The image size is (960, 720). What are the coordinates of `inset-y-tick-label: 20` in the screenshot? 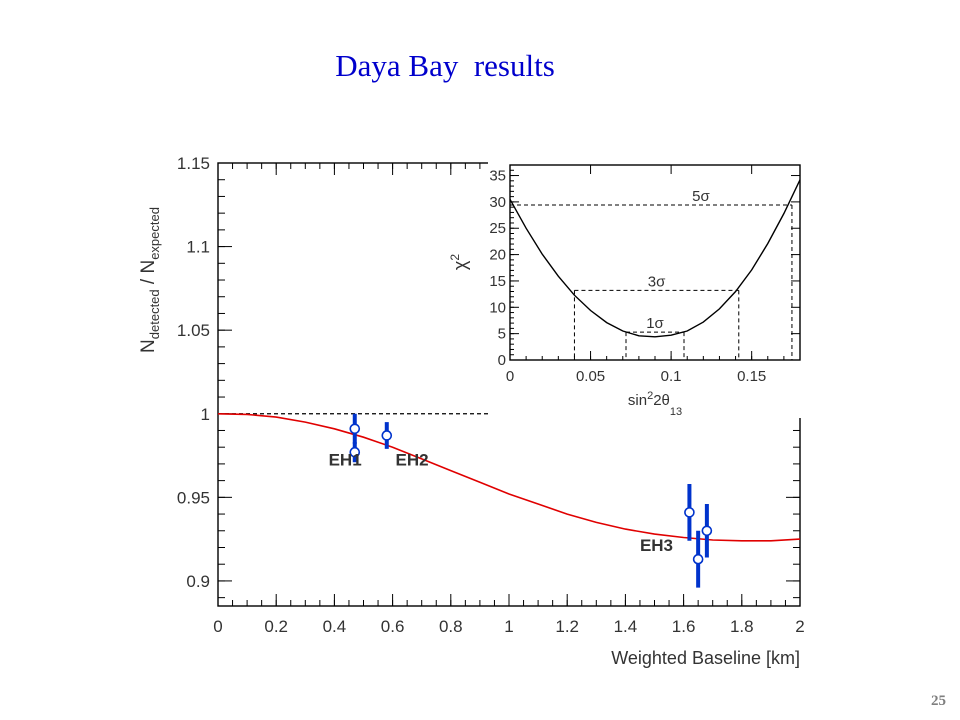 It's located at (497, 255).